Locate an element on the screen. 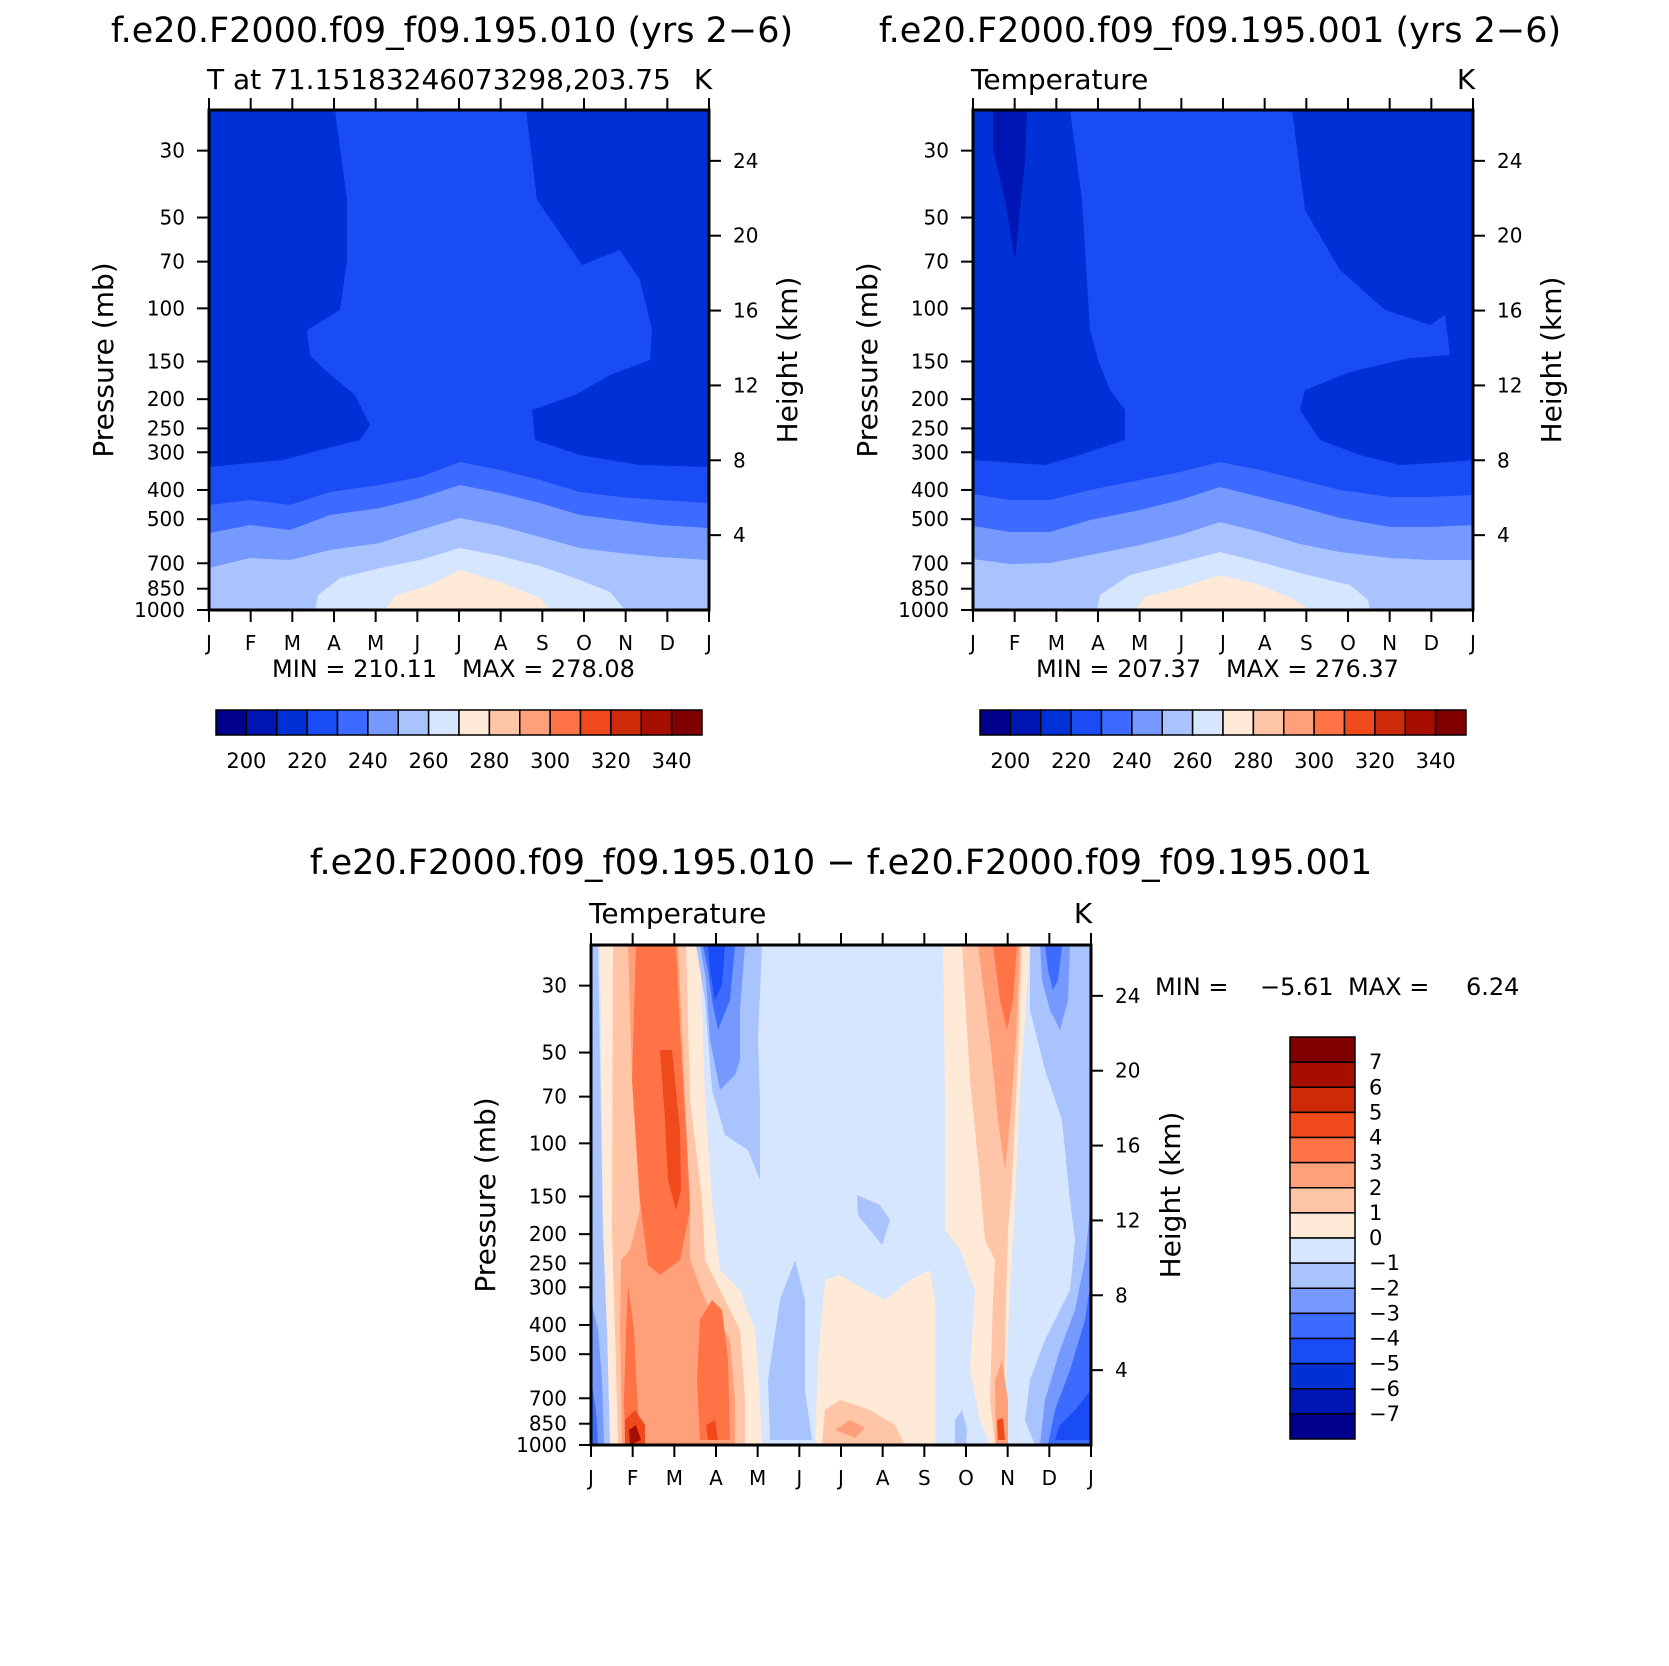 Image resolution: width=1669 pixels, height=1666 pixels. y-tick-label: 100 is located at coordinates (548, 1143).